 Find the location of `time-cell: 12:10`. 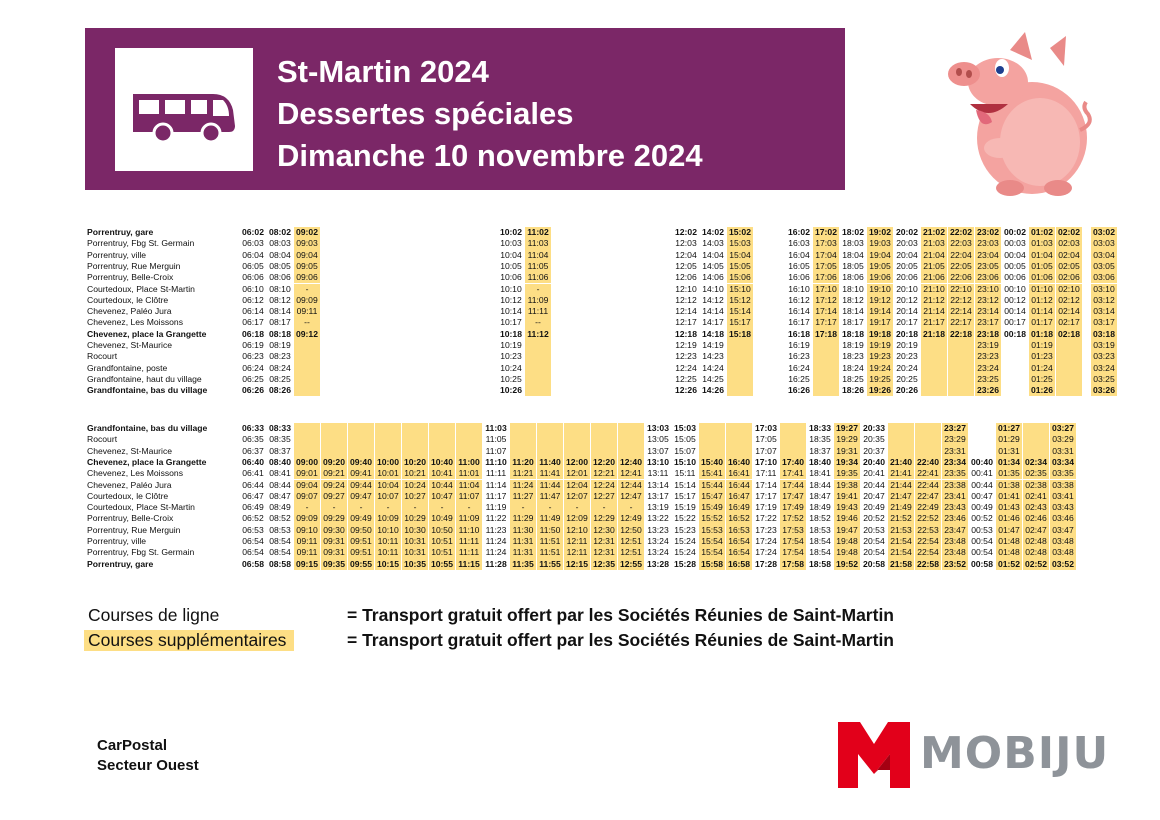

time-cell: 12:10 is located at coordinates (686, 288).